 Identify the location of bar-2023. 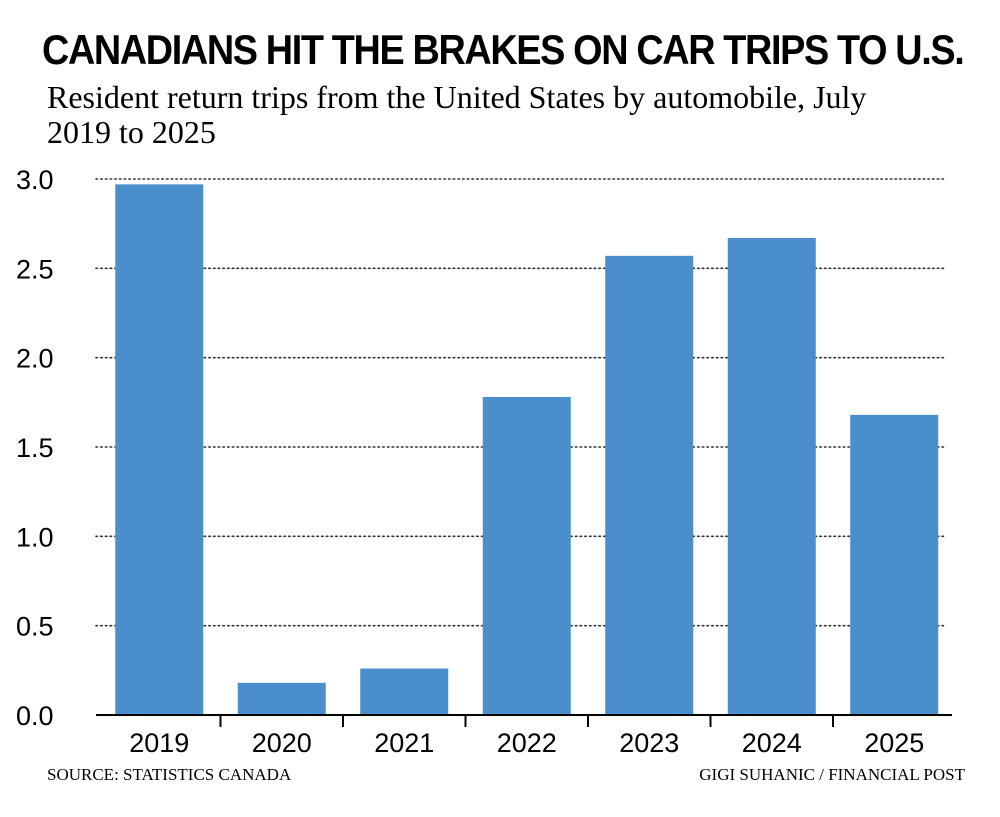
(649, 485).